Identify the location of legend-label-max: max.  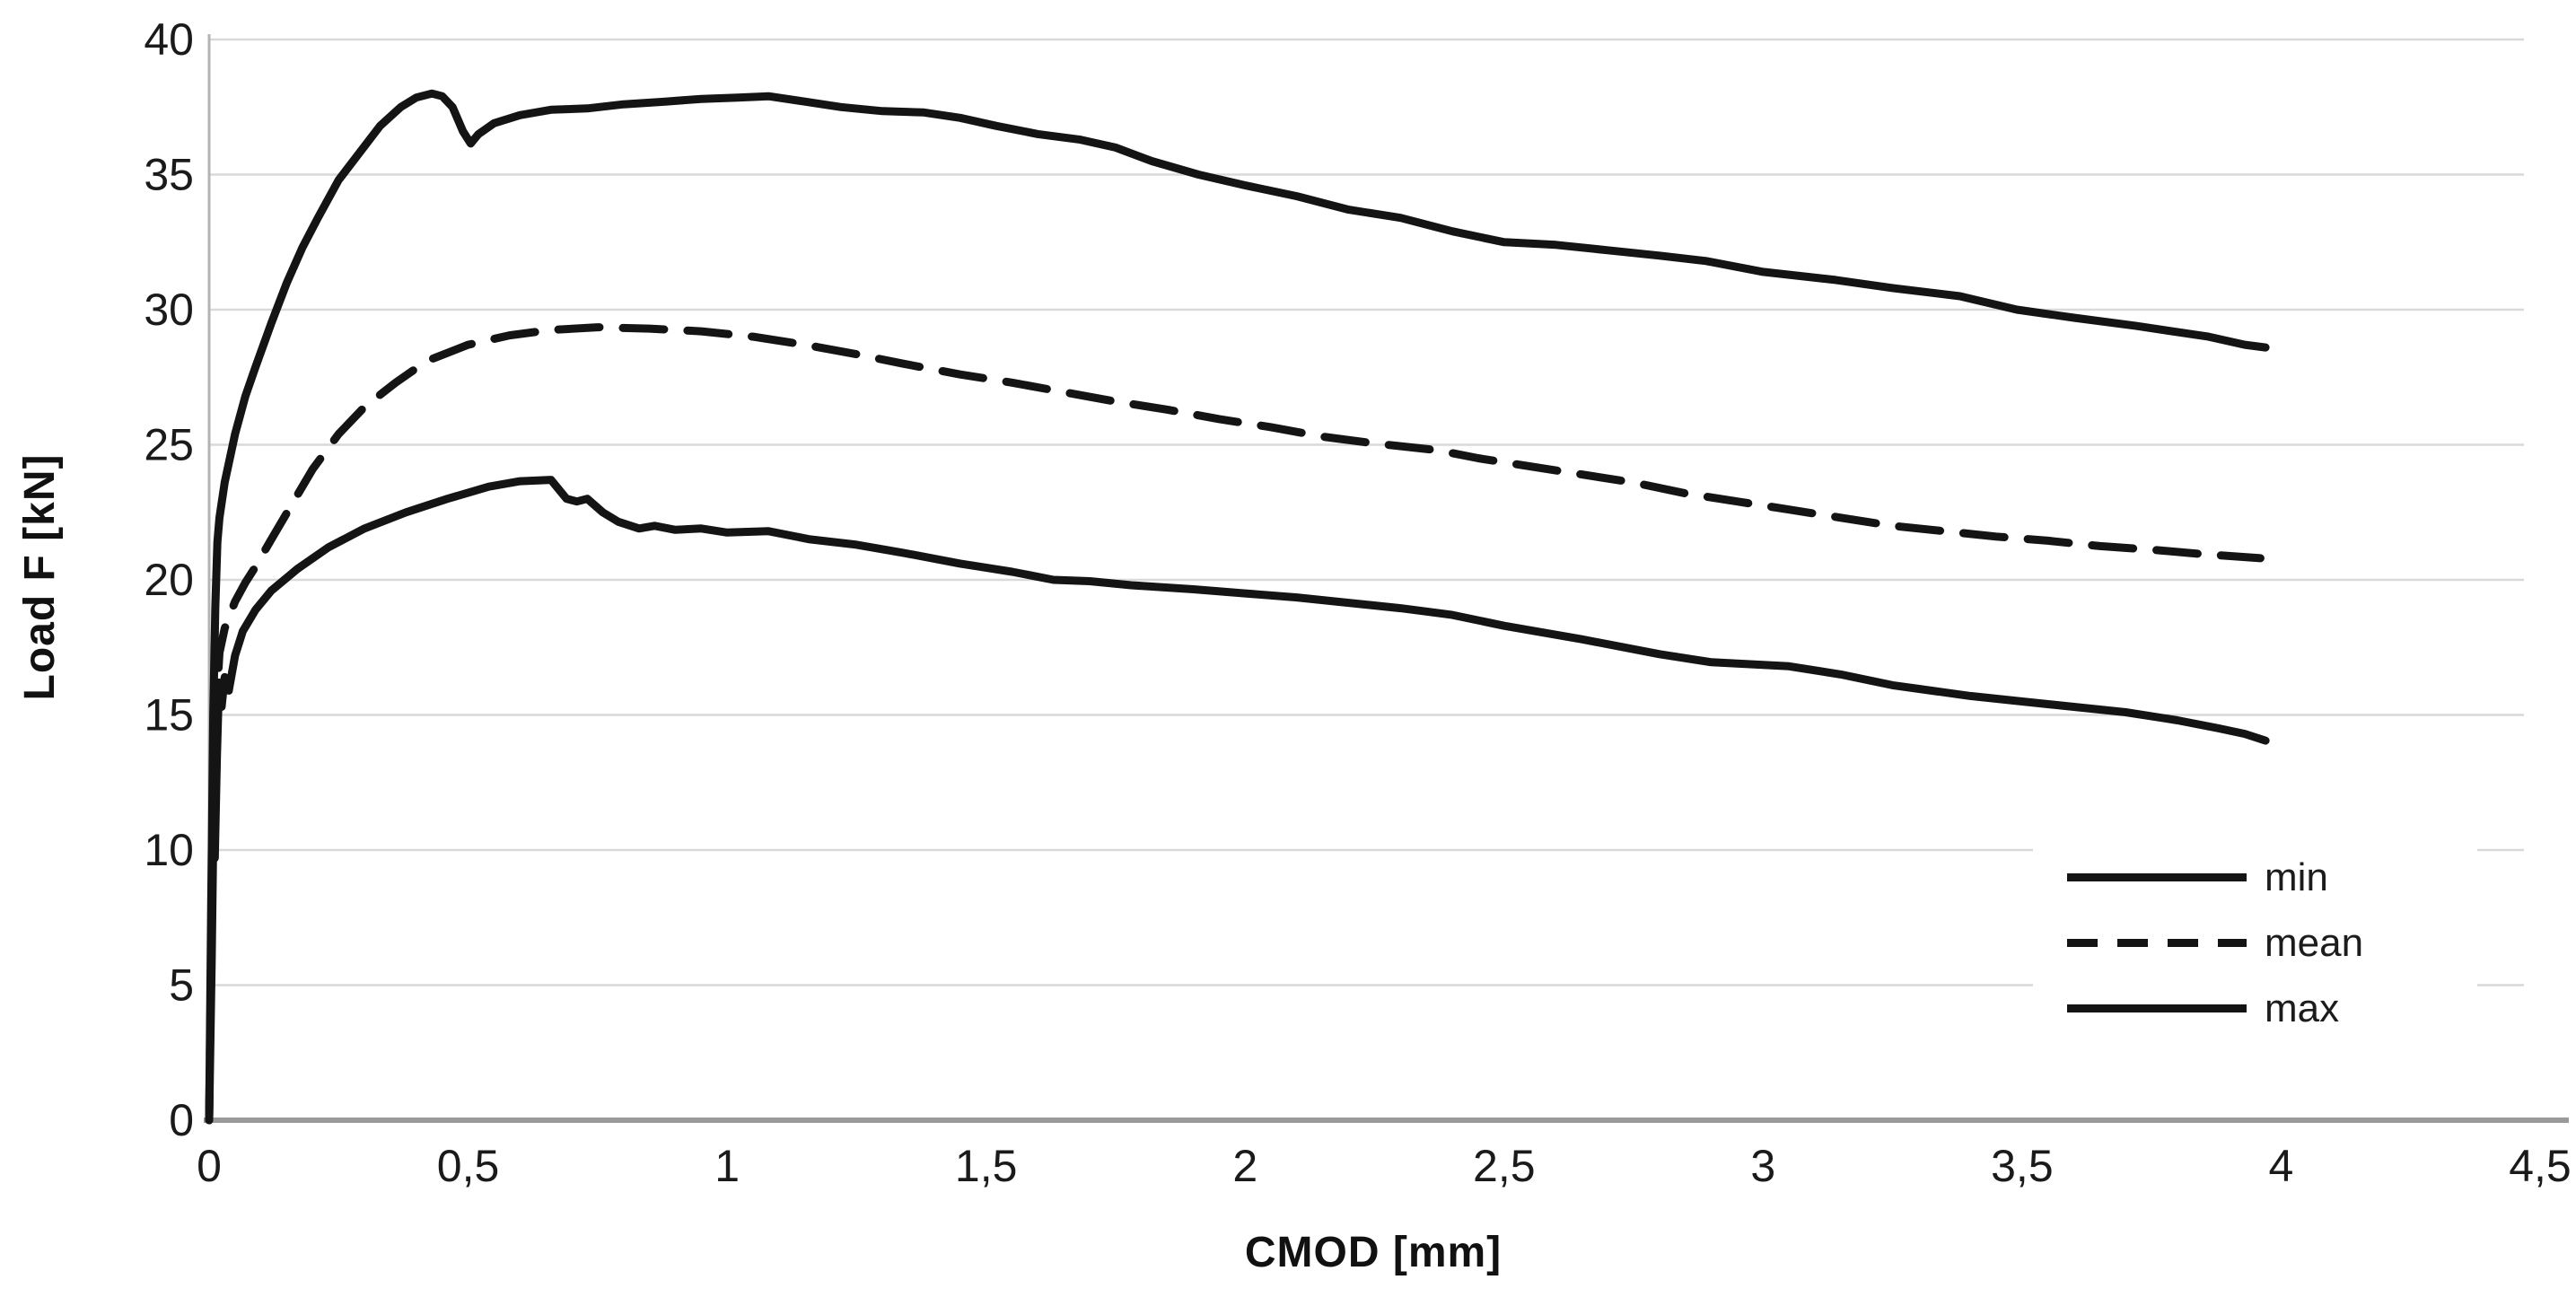
(2302, 1008).